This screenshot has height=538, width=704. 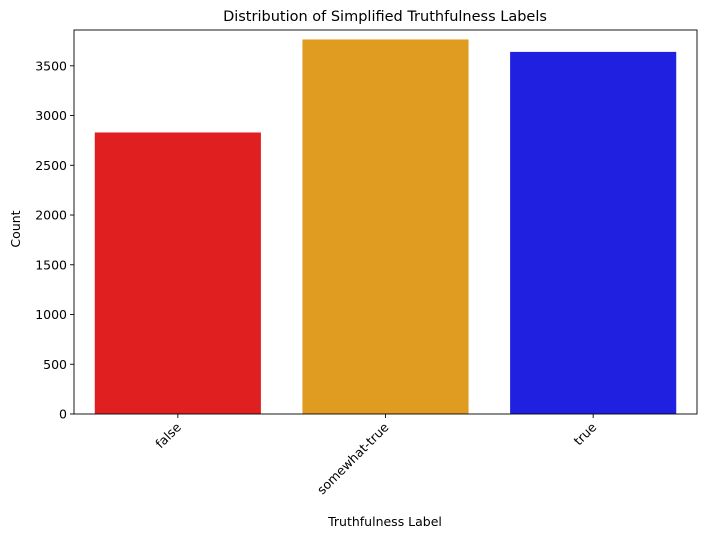 What do you see at coordinates (51, 65) in the screenshot?
I see `y-tick-label: 3500` at bounding box center [51, 65].